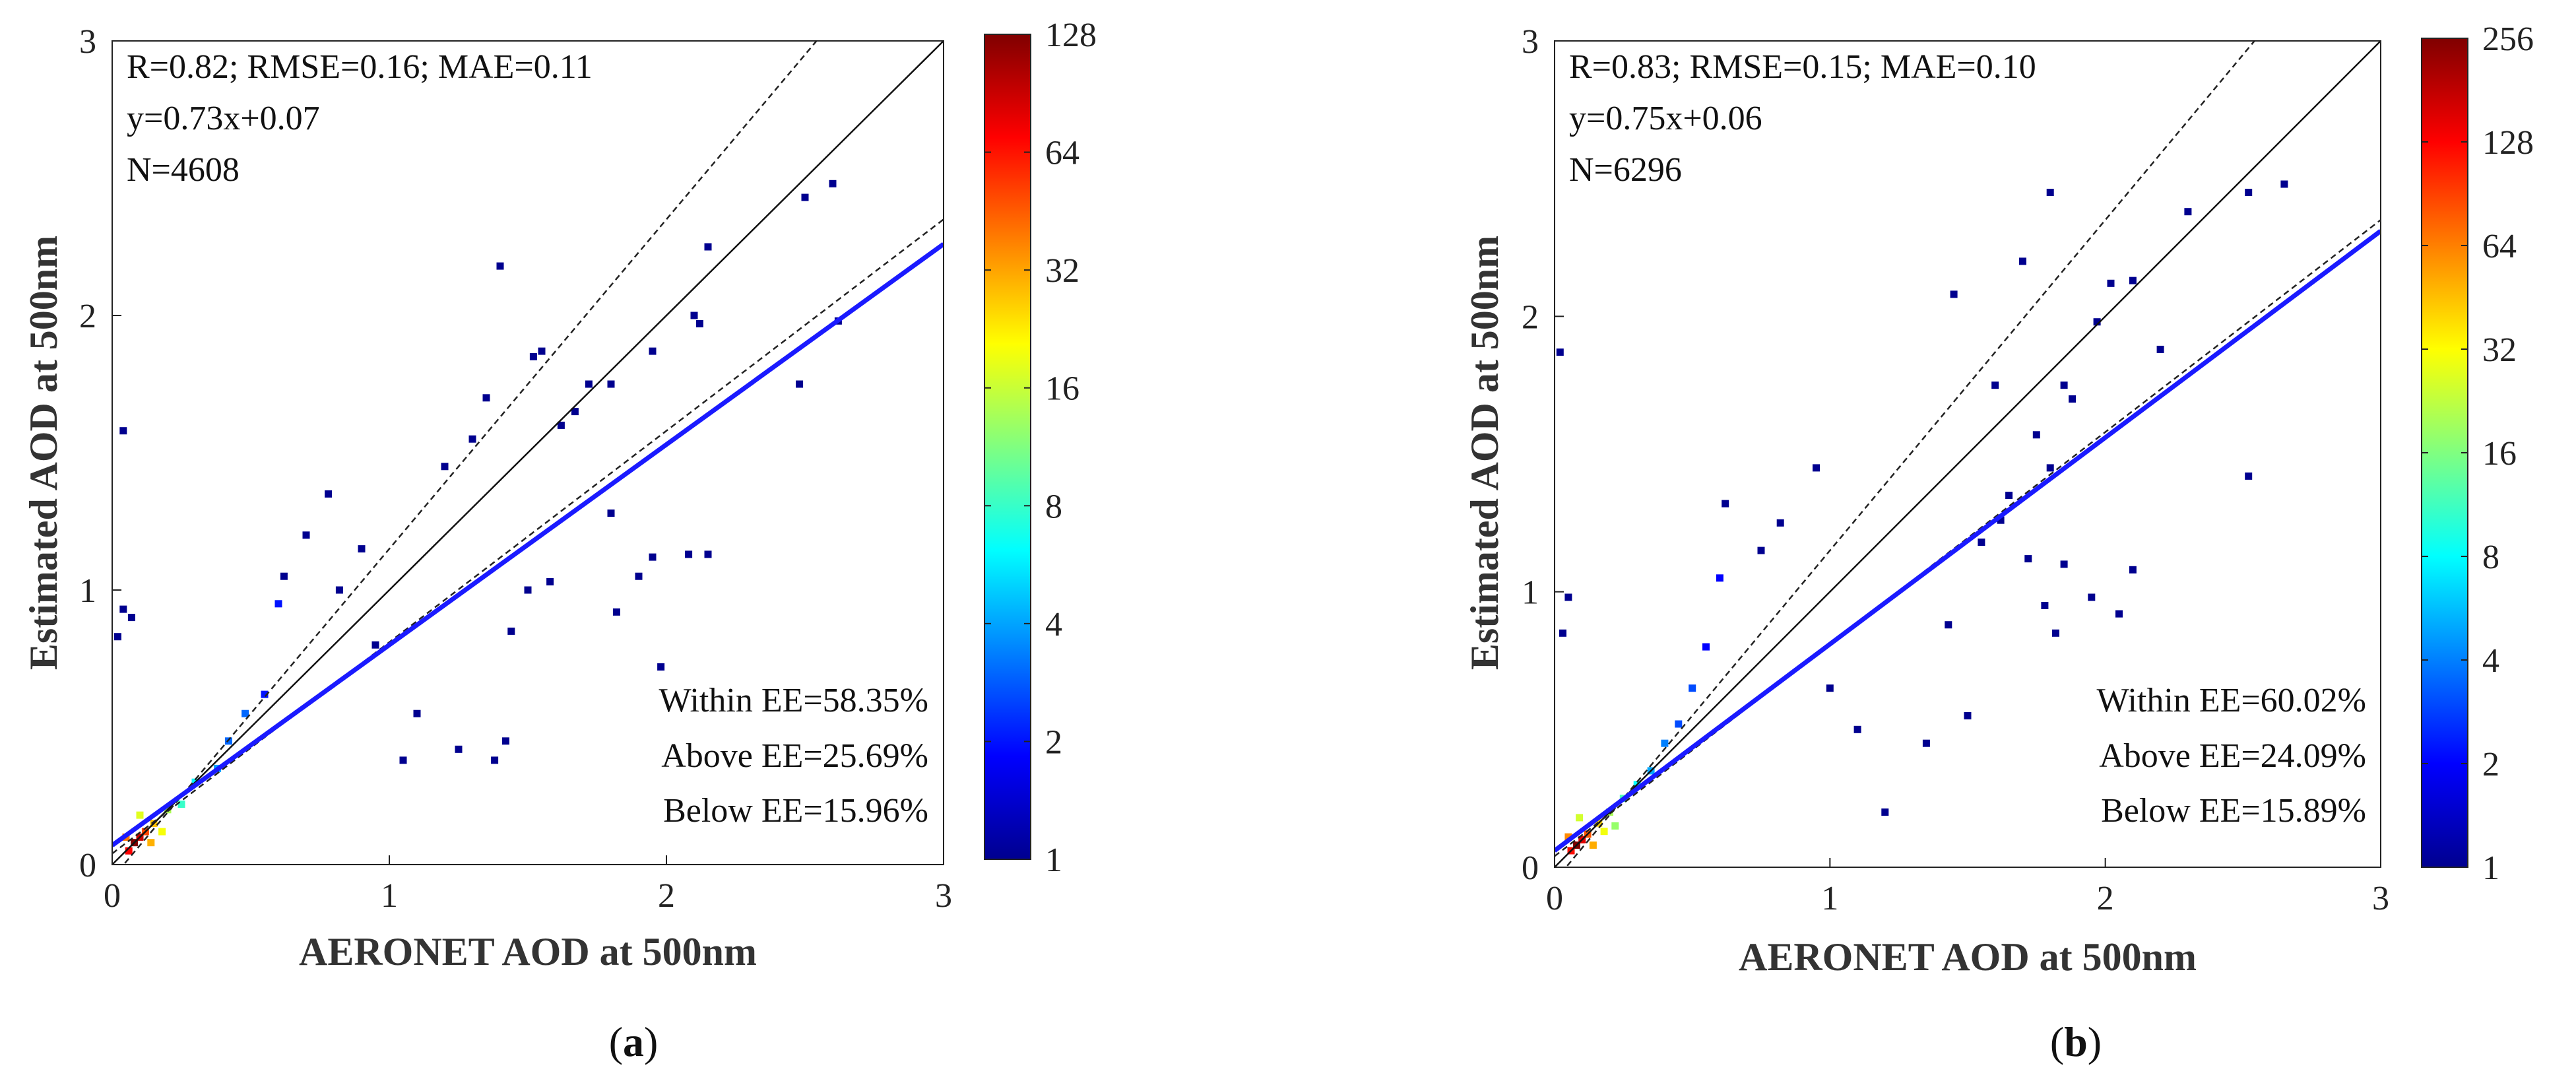  What do you see at coordinates (1802, 67) in the screenshot?
I see `panel-b-stats-line1: R=0.83; RMSE=0.15; MAE=0.10` at bounding box center [1802, 67].